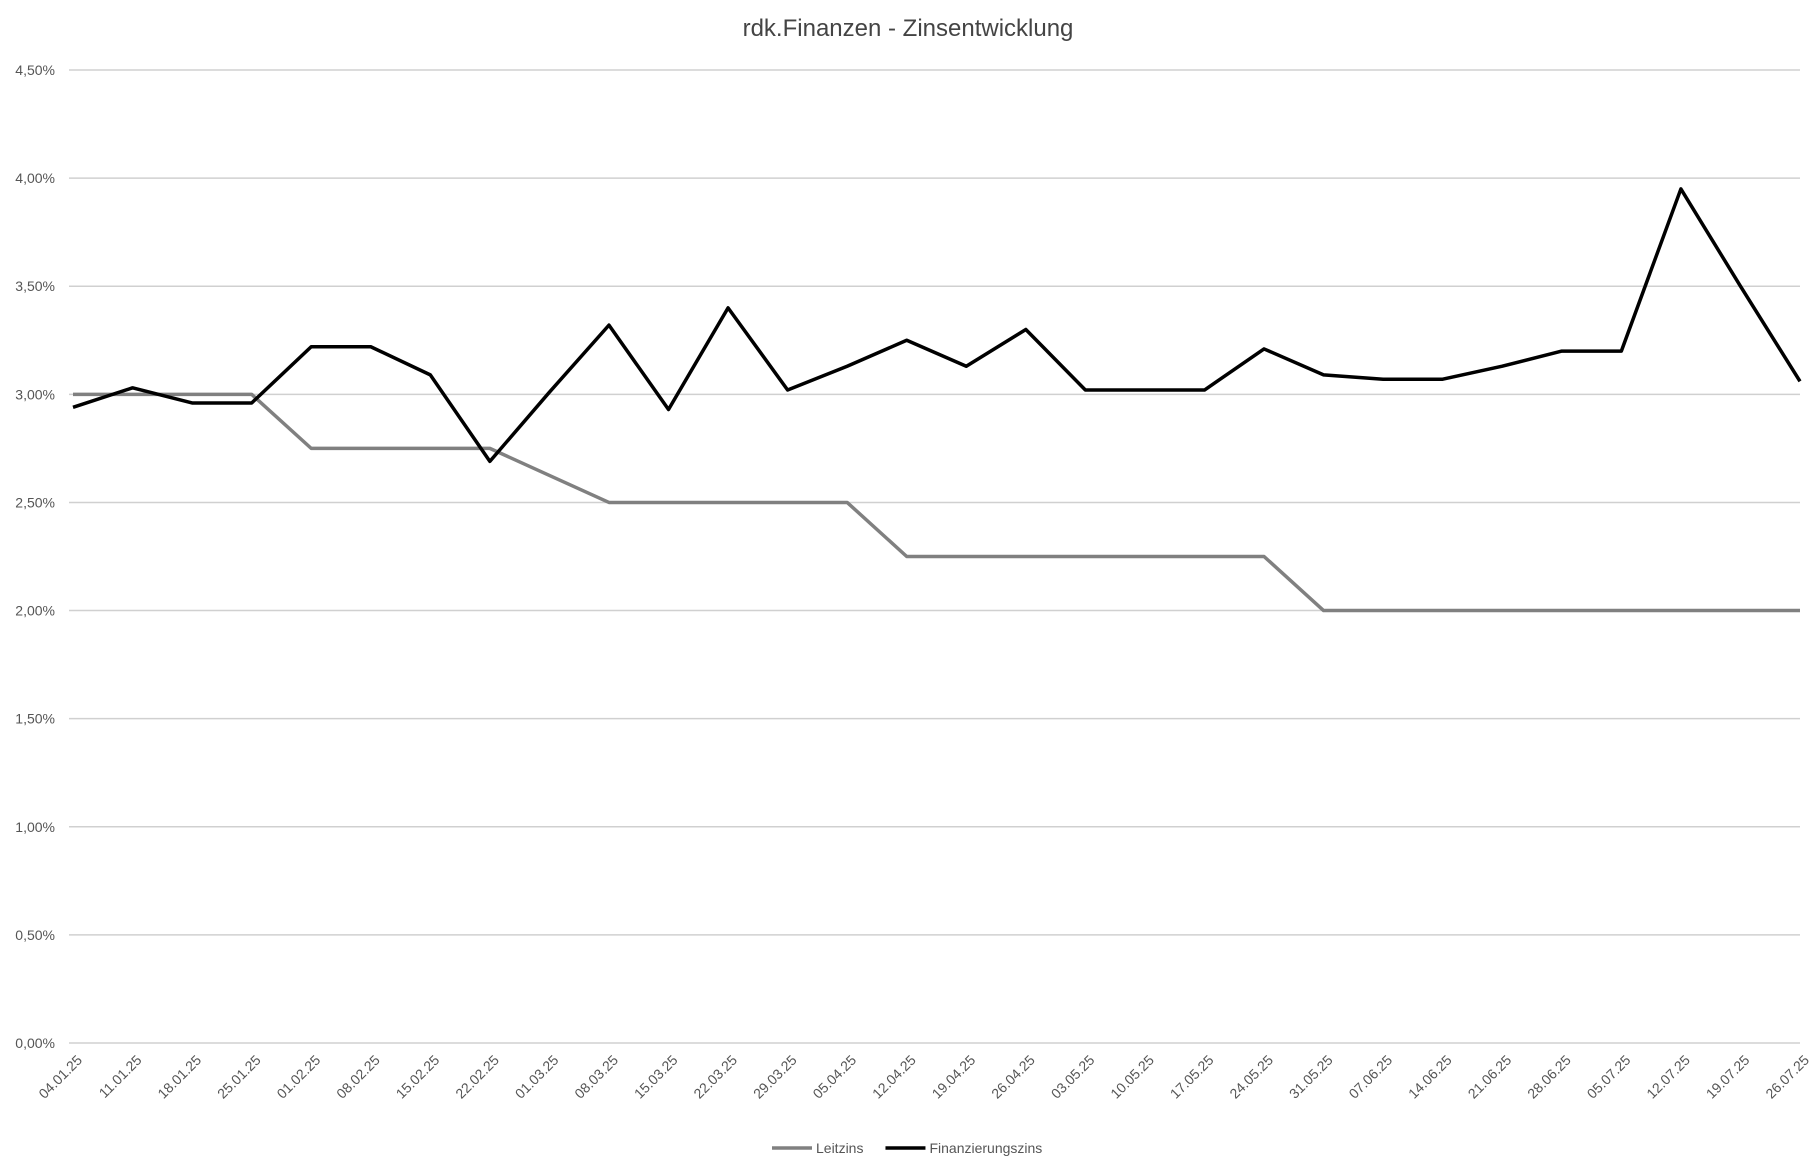  What do you see at coordinates (1073, 1077) in the screenshot?
I see `x-tick-label: 03.05.25` at bounding box center [1073, 1077].